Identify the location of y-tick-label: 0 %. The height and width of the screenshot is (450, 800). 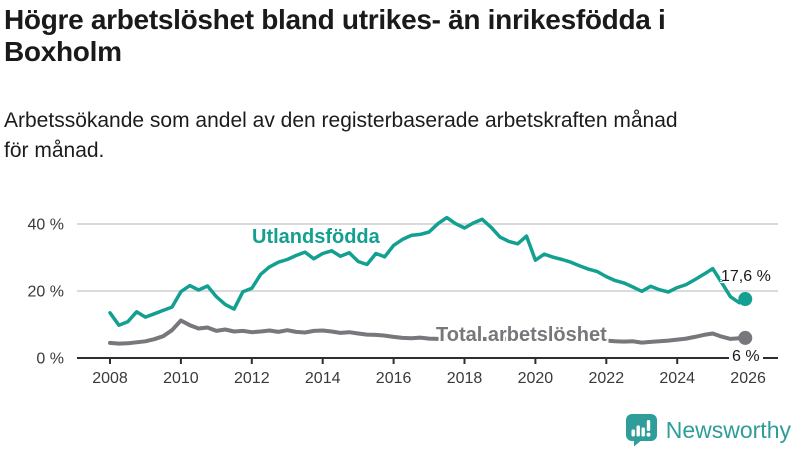
(50, 359).